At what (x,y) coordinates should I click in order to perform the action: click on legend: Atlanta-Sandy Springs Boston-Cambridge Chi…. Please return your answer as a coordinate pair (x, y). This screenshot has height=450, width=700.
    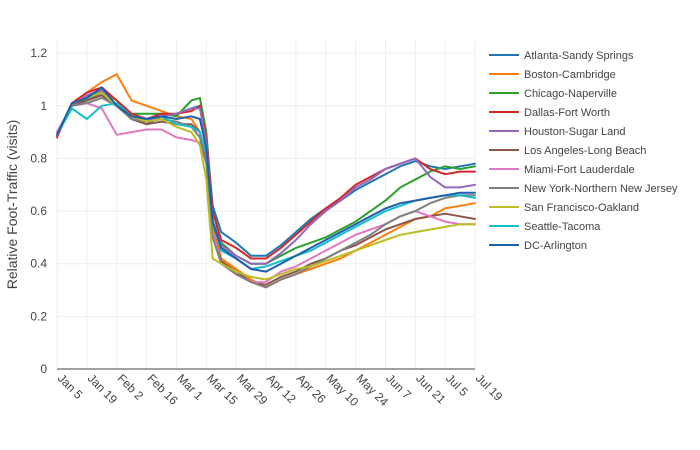
    Looking at the image, I should click on (583, 151).